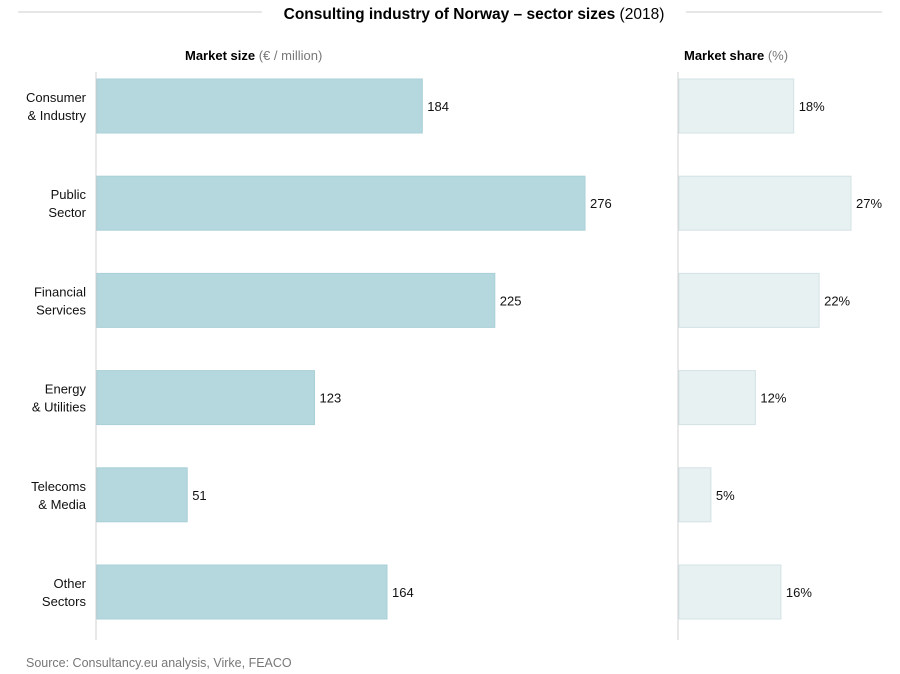 The image size is (900, 674). What do you see at coordinates (67, 203) in the screenshot?
I see `category-label: Public Sector` at bounding box center [67, 203].